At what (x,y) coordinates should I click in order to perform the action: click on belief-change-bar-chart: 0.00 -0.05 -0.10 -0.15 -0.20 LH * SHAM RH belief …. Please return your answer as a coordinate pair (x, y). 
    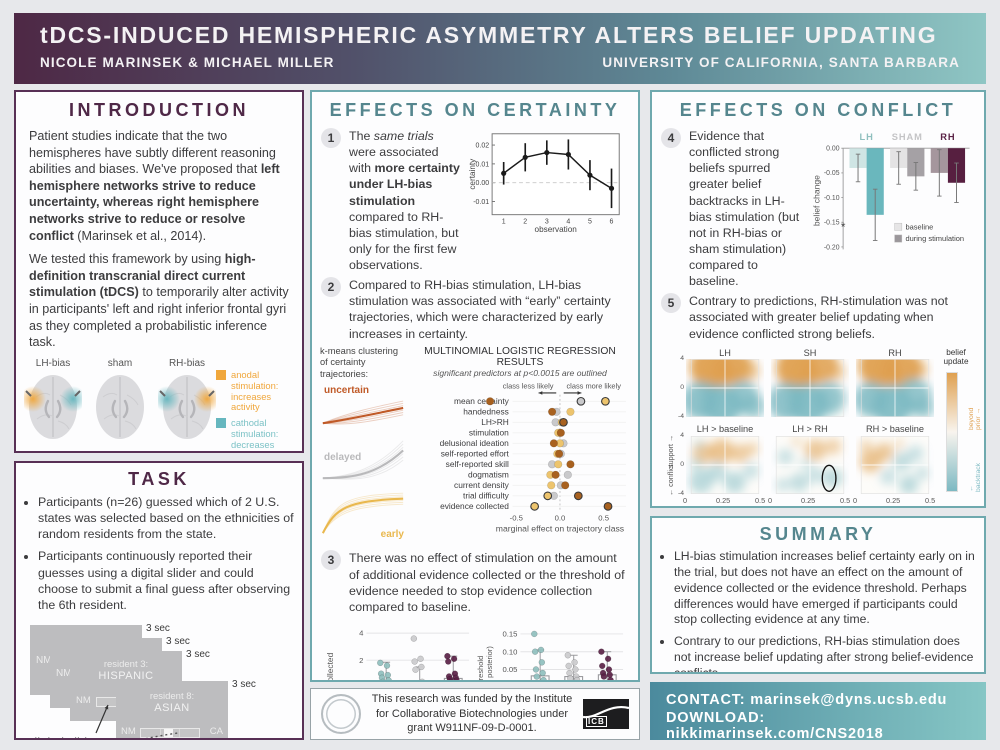
    Looking at the image, I should click on (891, 208).